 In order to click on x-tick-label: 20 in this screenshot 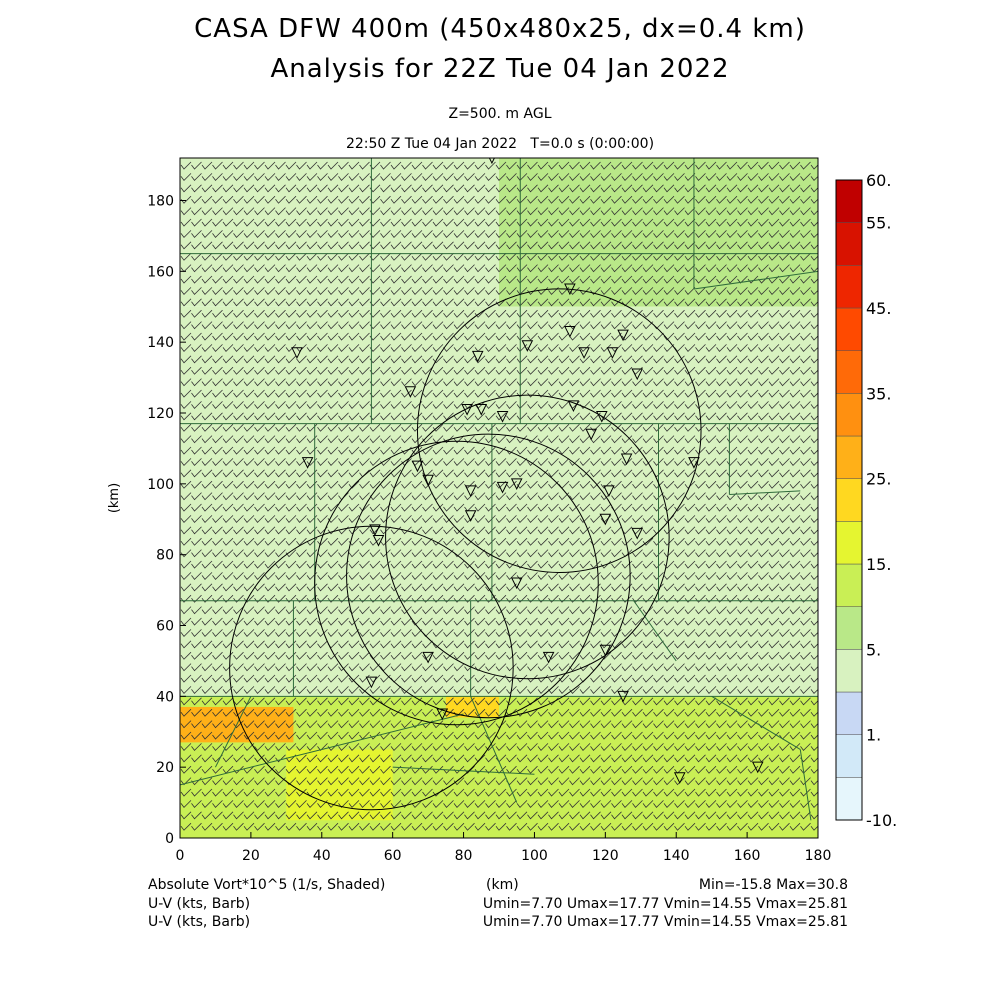, I will do `click(251, 856)`.